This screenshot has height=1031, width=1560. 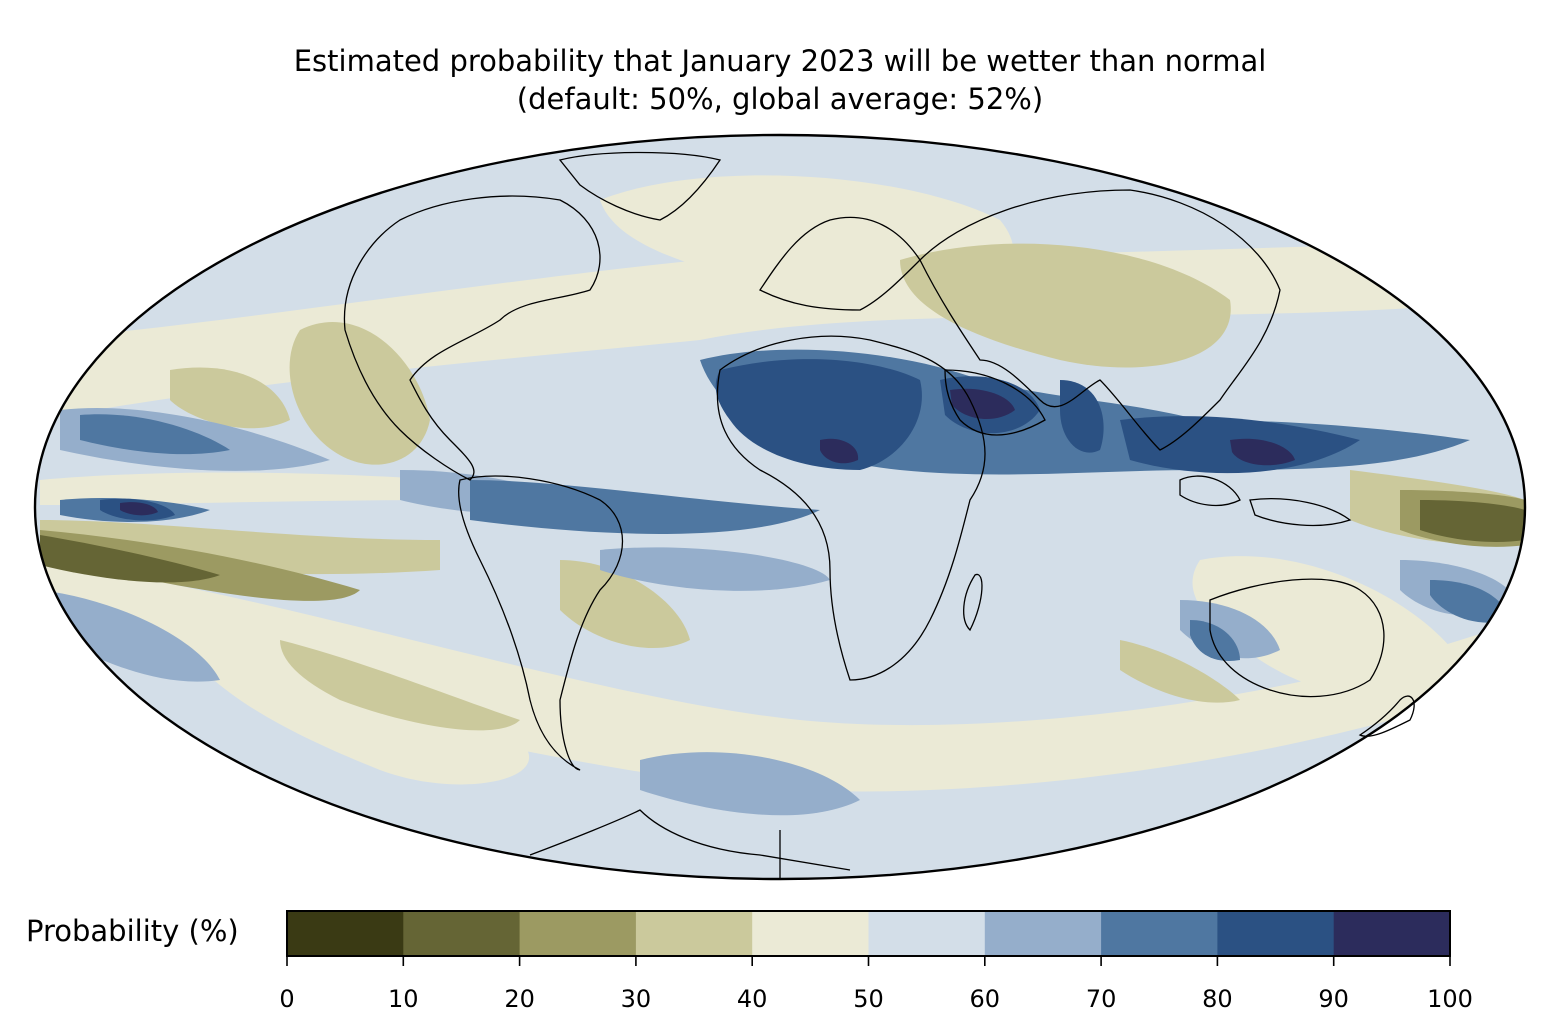 I want to click on colorbar-tick-label: 90, so click(x=1333, y=999).